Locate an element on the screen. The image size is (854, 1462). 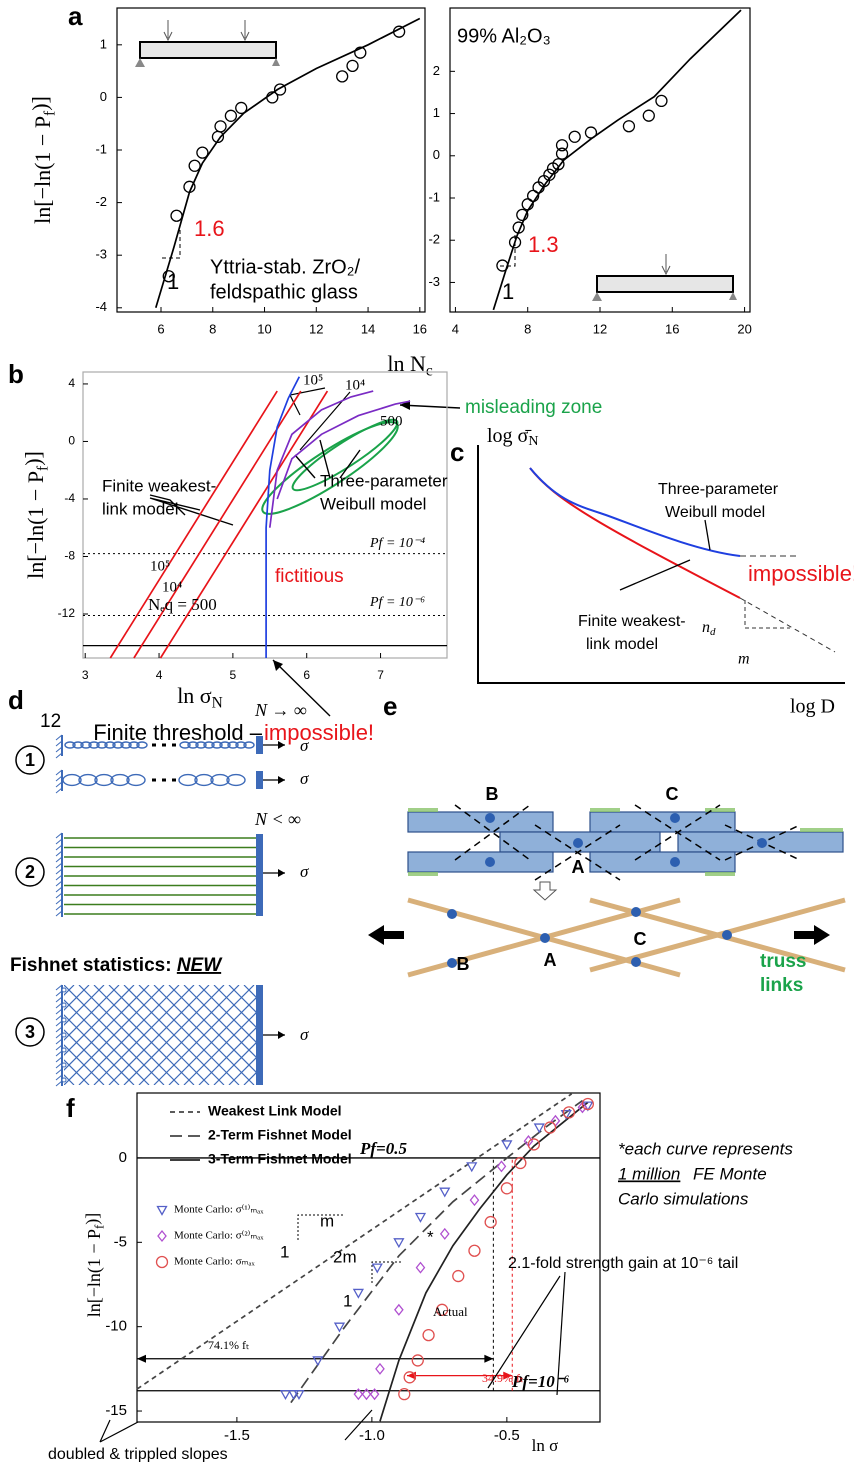
x-axis-label: ln σ is located at coordinates (545, 1445).